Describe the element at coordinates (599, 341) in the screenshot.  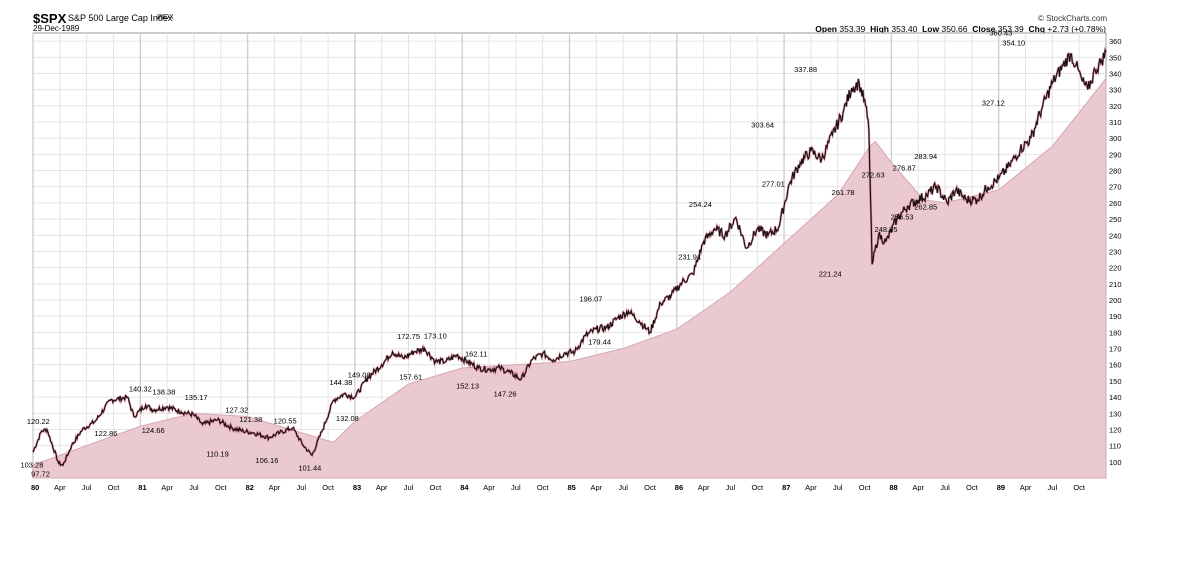
I see `price-annotation: 179.44` at that location.